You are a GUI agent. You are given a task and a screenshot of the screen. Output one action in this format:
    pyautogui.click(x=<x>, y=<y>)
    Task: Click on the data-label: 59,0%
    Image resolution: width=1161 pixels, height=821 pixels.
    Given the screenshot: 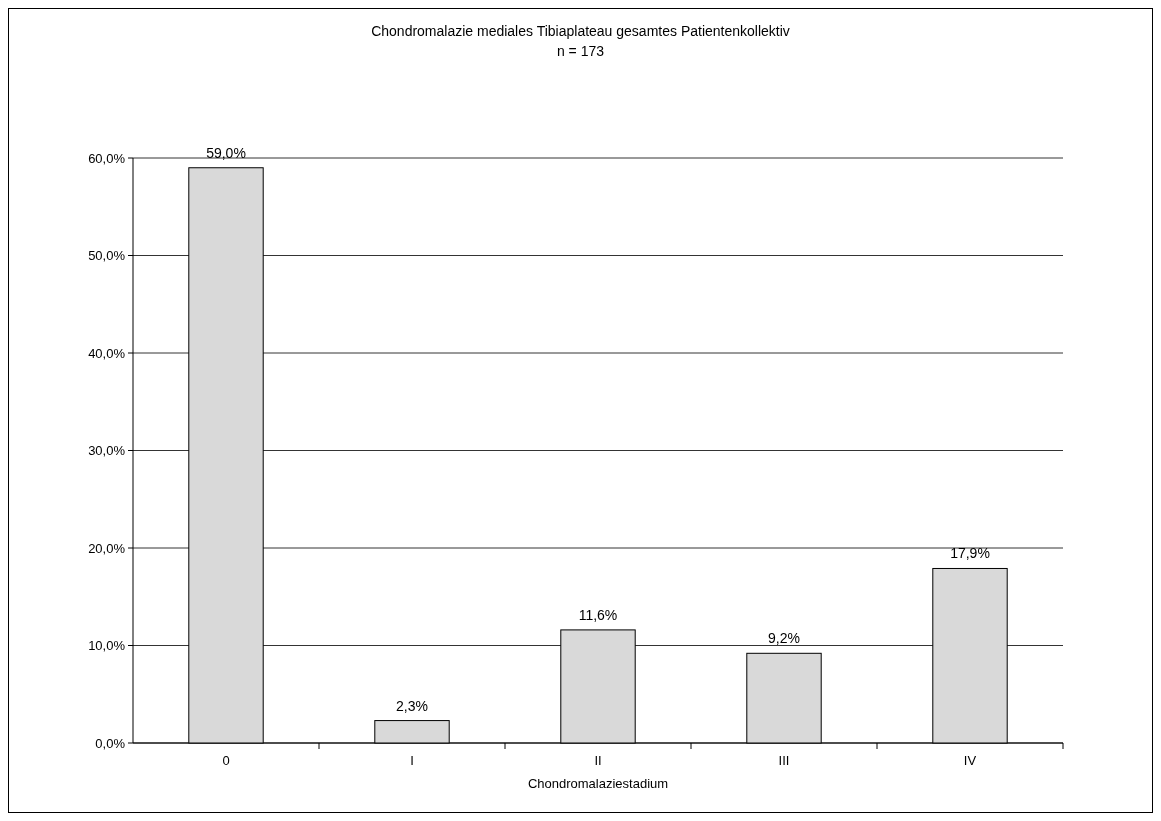 What is the action you would take?
    pyautogui.click(x=226, y=152)
    